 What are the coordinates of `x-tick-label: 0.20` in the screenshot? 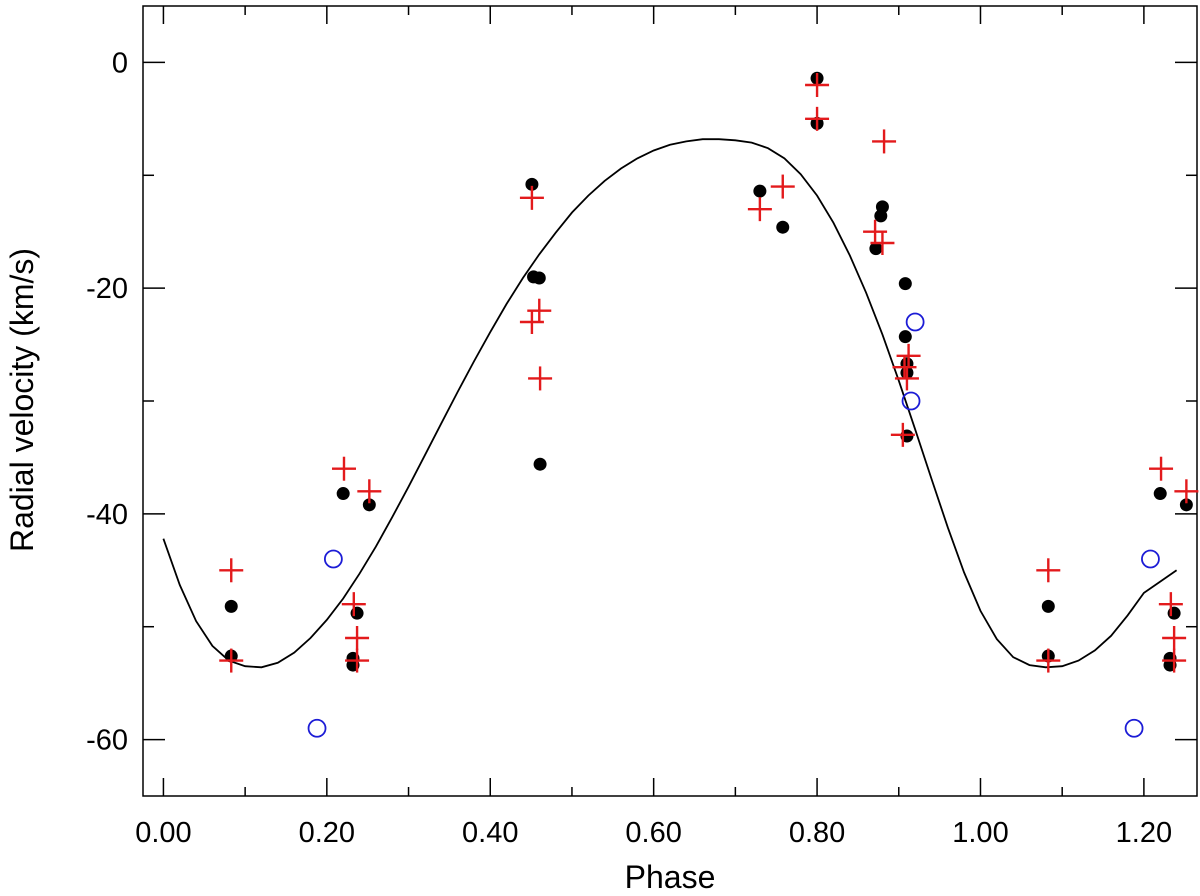 It's located at (327, 833).